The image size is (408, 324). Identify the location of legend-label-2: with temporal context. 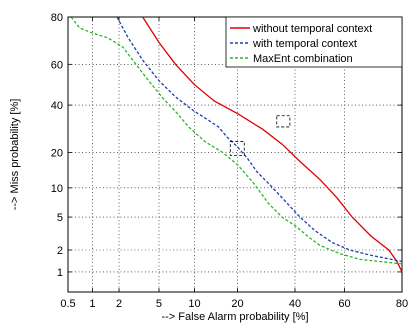
(304, 44).